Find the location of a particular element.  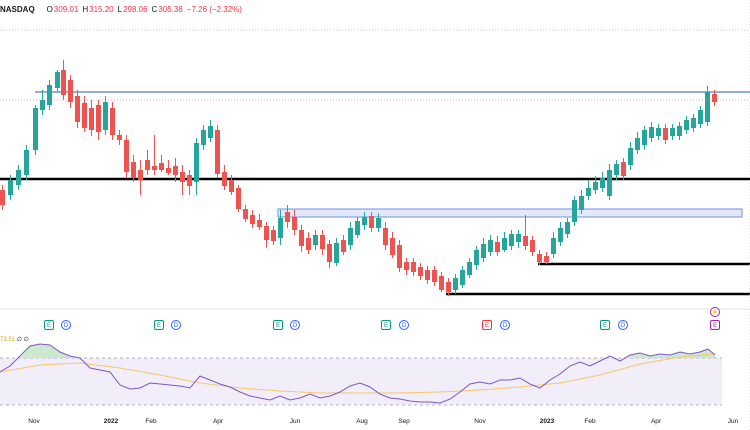

time-axis-label: 2022 is located at coordinates (111, 421).